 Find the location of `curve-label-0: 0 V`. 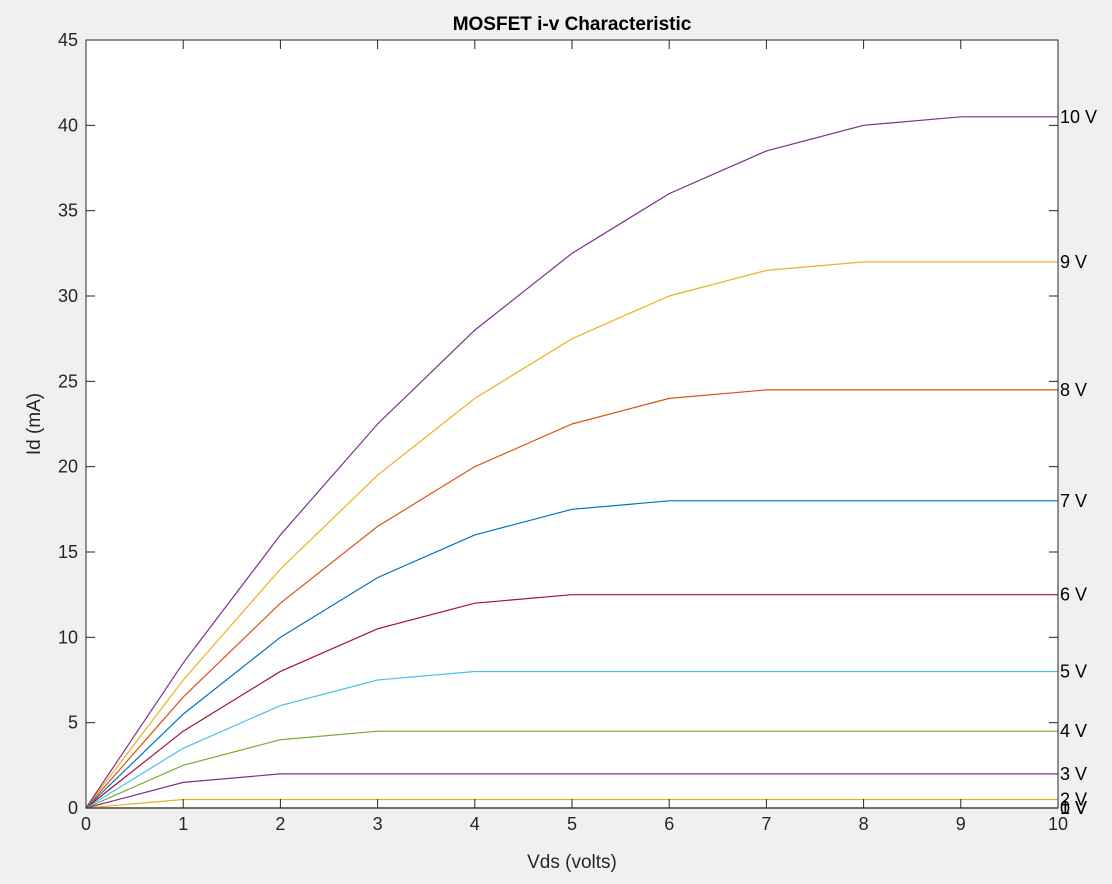

curve-label-0: 0 V is located at coordinates (1073, 808).